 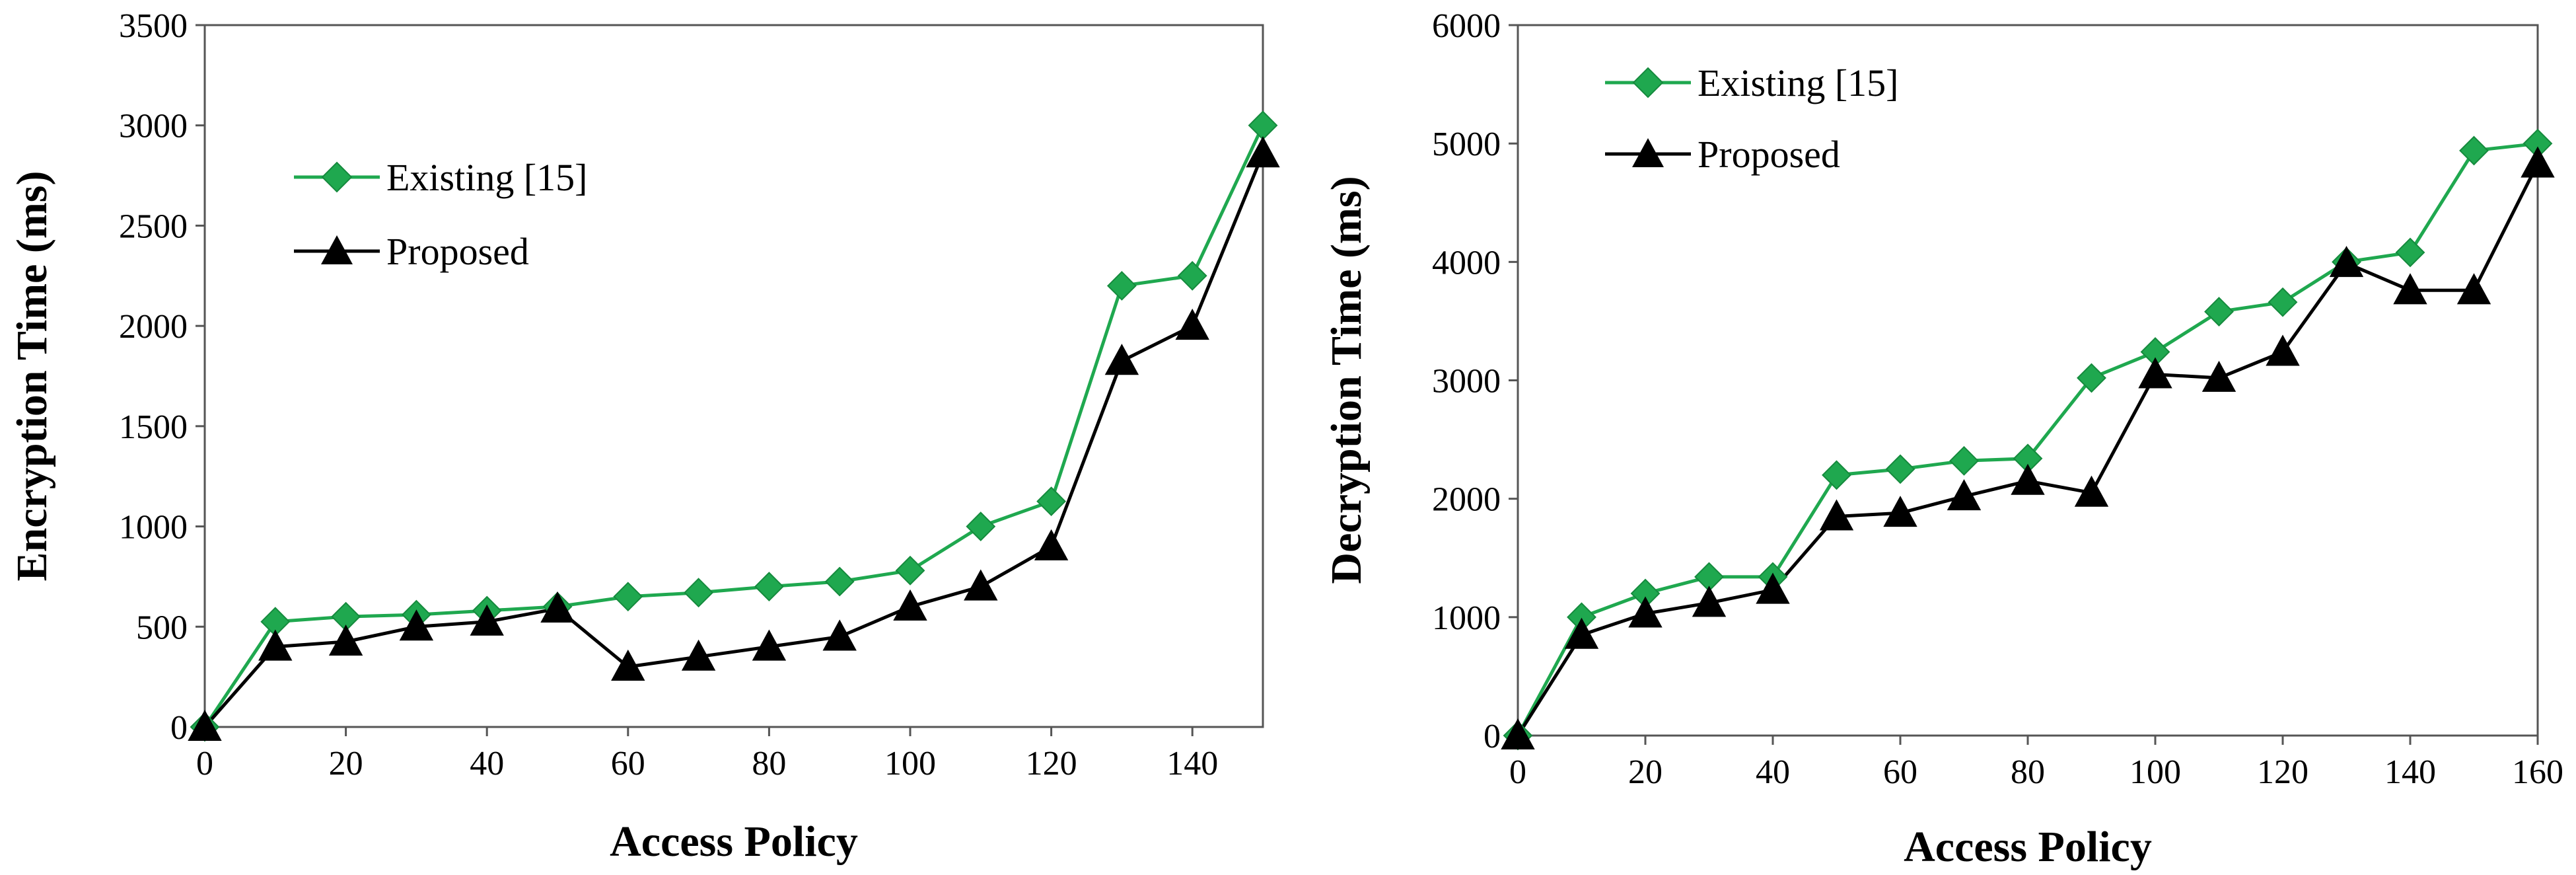 What do you see at coordinates (154, 226) in the screenshot?
I see `y-tick-label: 2500` at bounding box center [154, 226].